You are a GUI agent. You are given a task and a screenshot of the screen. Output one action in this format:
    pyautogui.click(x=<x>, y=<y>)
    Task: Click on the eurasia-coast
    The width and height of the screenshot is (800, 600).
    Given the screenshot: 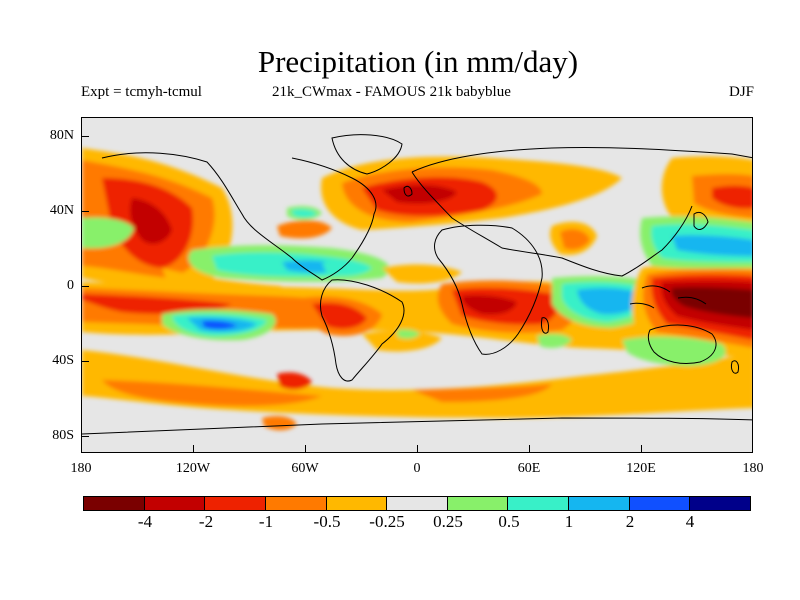 What is the action you would take?
    pyautogui.click(x=581, y=211)
    